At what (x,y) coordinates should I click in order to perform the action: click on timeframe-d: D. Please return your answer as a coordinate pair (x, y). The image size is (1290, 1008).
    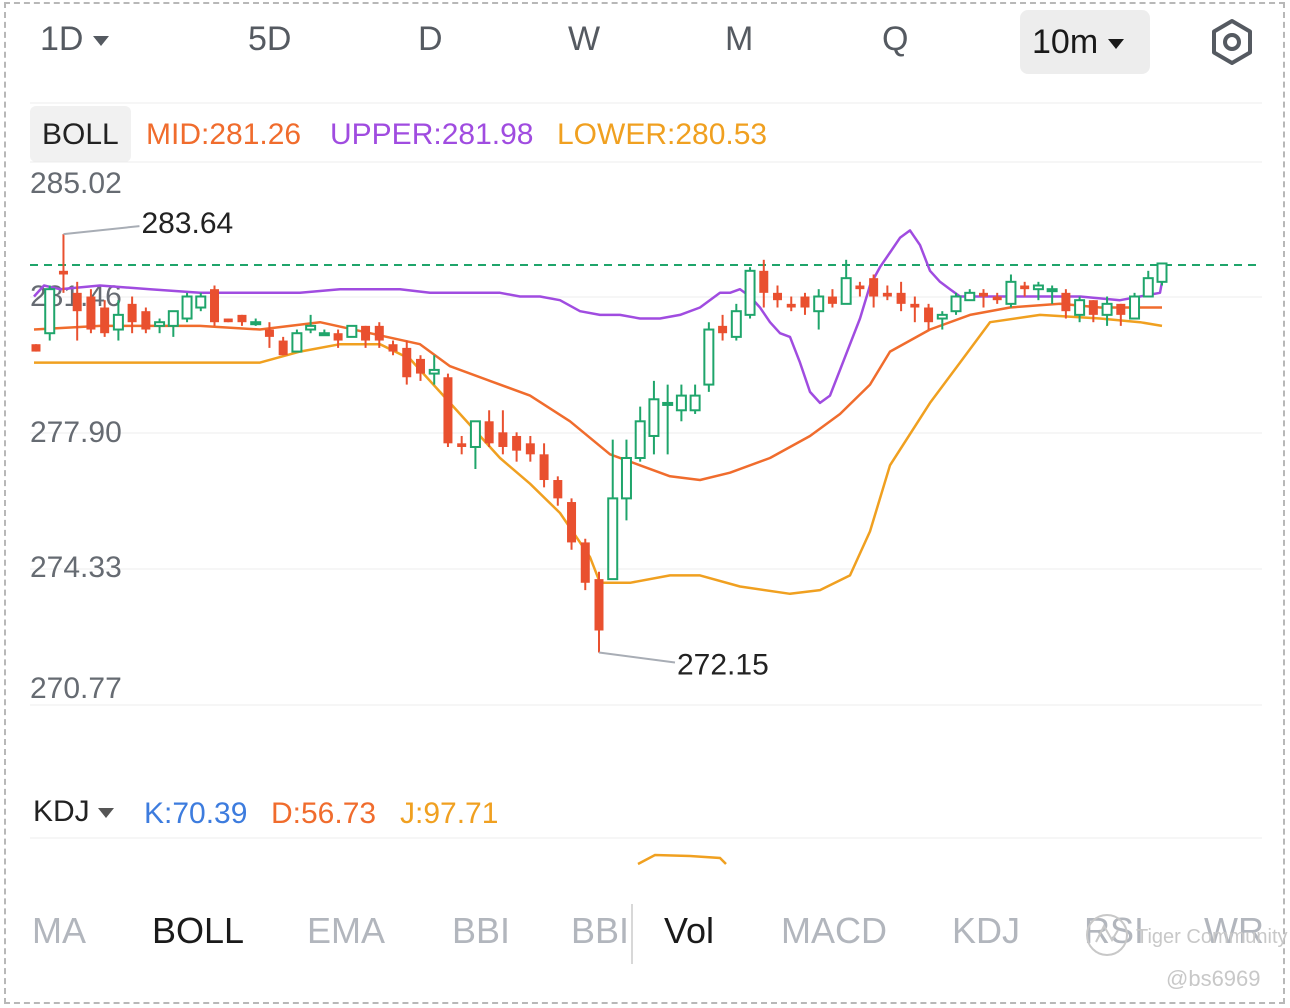
    Looking at the image, I should click on (430, 39).